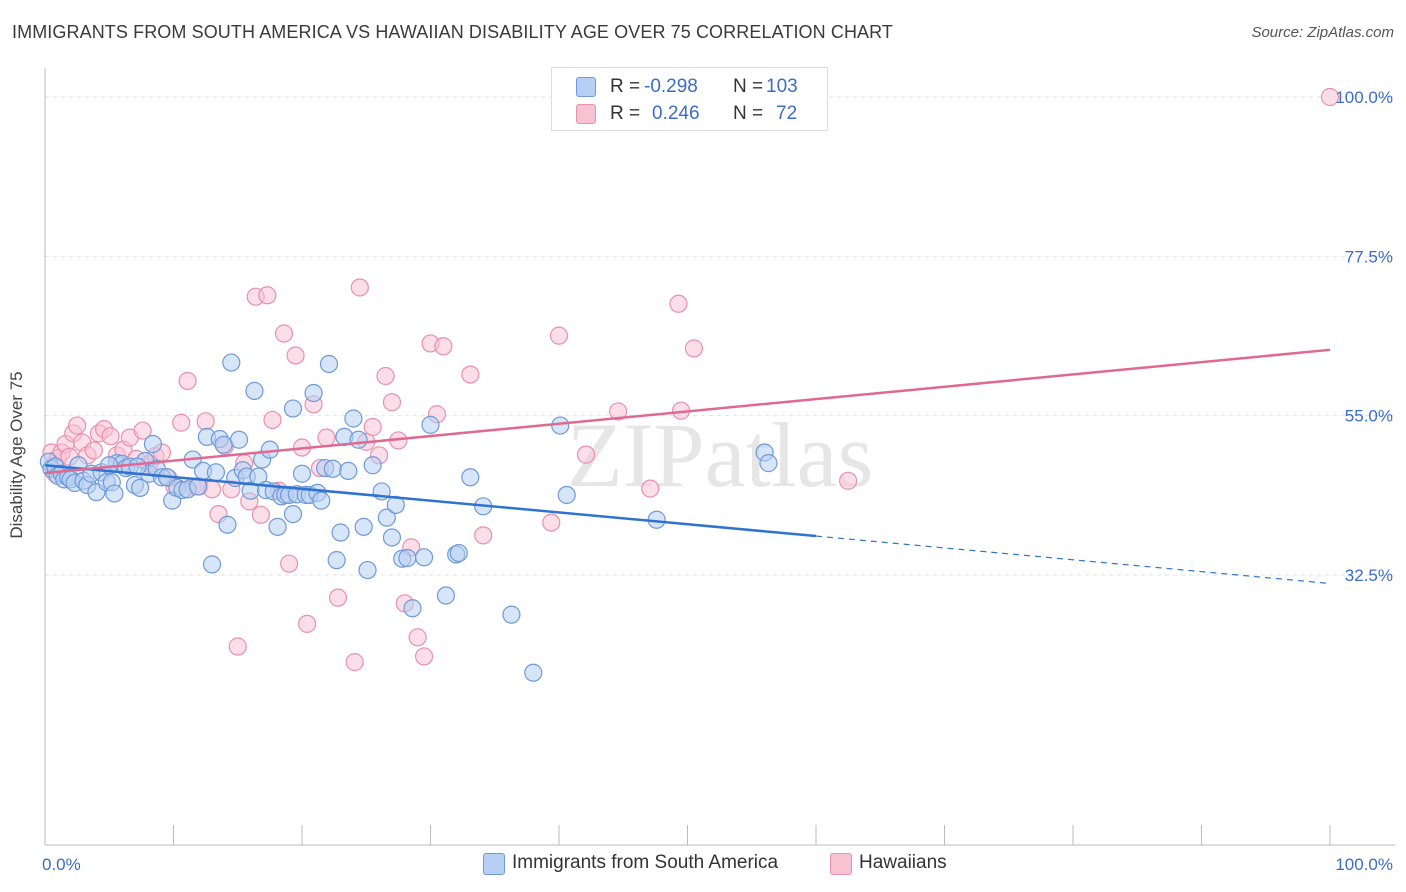 The width and height of the screenshot is (1406, 892). What do you see at coordinates (1364, 97) in the screenshot?
I see `y-tick-label: 100.0%` at bounding box center [1364, 97].